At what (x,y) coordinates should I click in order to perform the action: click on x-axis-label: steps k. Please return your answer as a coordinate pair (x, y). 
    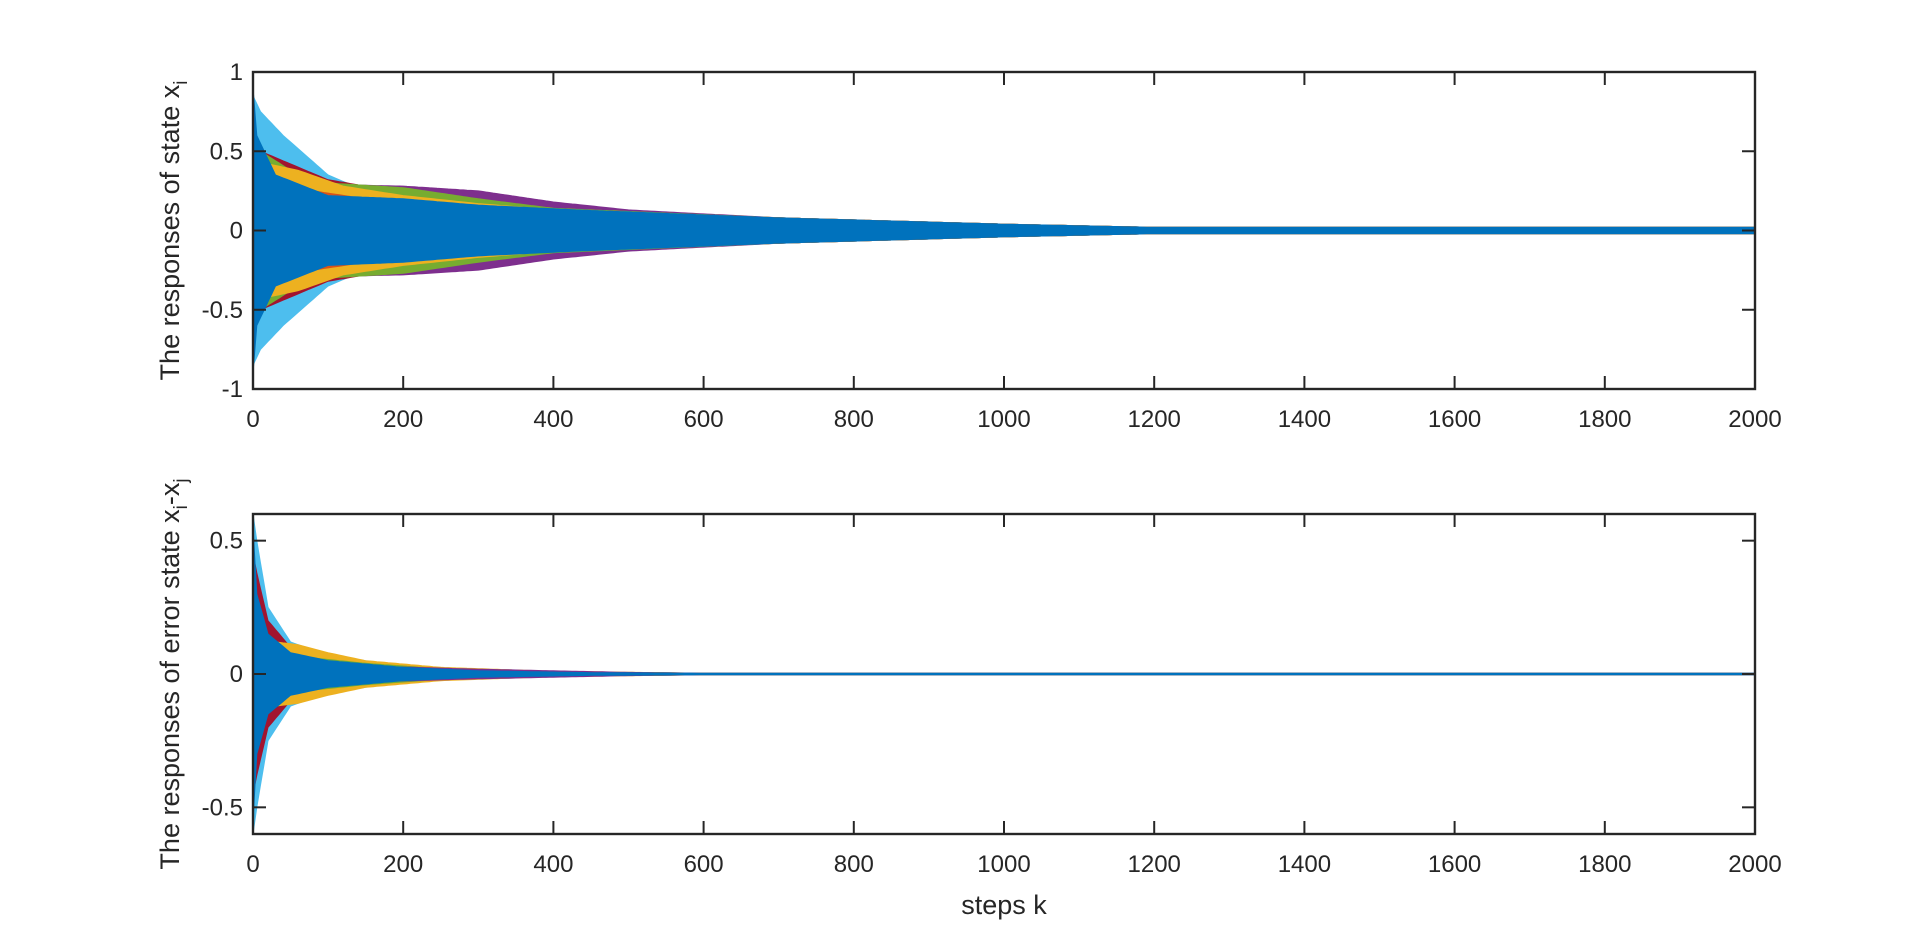
    Looking at the image, I should click on (1004, 905).